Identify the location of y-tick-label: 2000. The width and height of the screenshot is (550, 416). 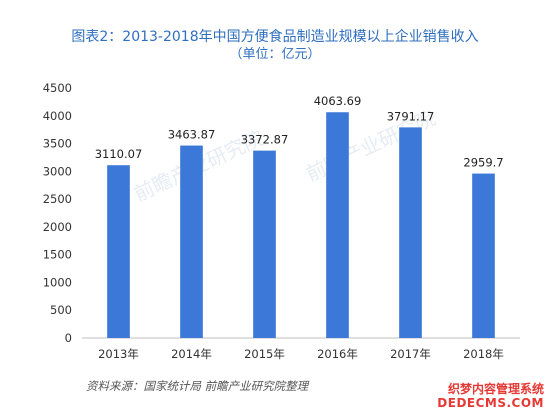
(57, 227).